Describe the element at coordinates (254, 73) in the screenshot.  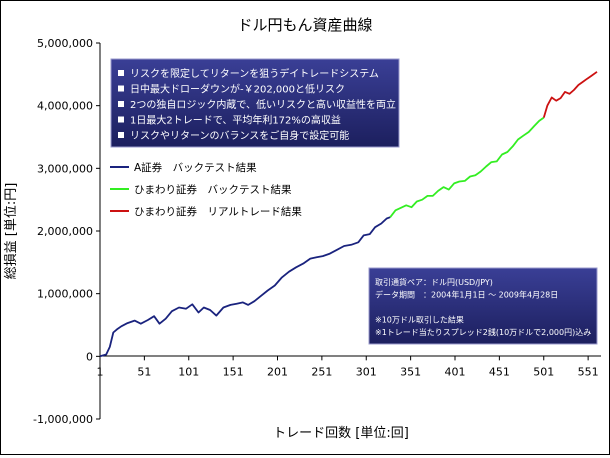
I see `feature-item: リスクを限定してリターンを狙うデイトレードシステム` at that location.